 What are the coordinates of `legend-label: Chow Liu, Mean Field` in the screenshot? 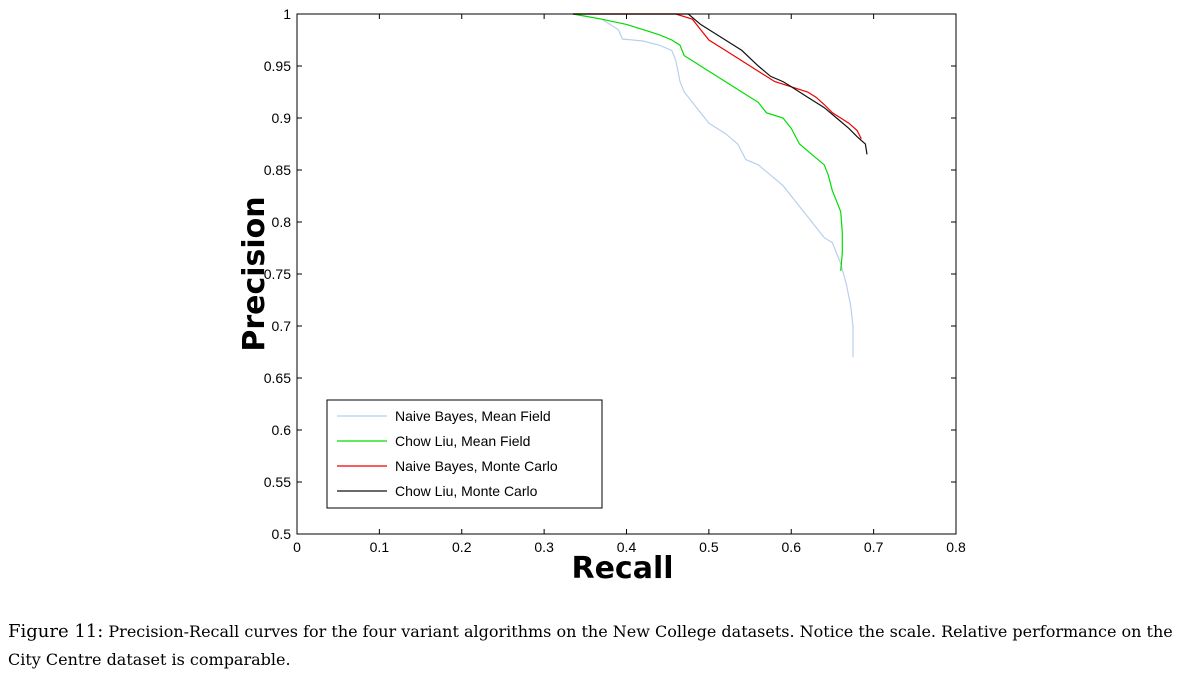 It's located at (462, 441).